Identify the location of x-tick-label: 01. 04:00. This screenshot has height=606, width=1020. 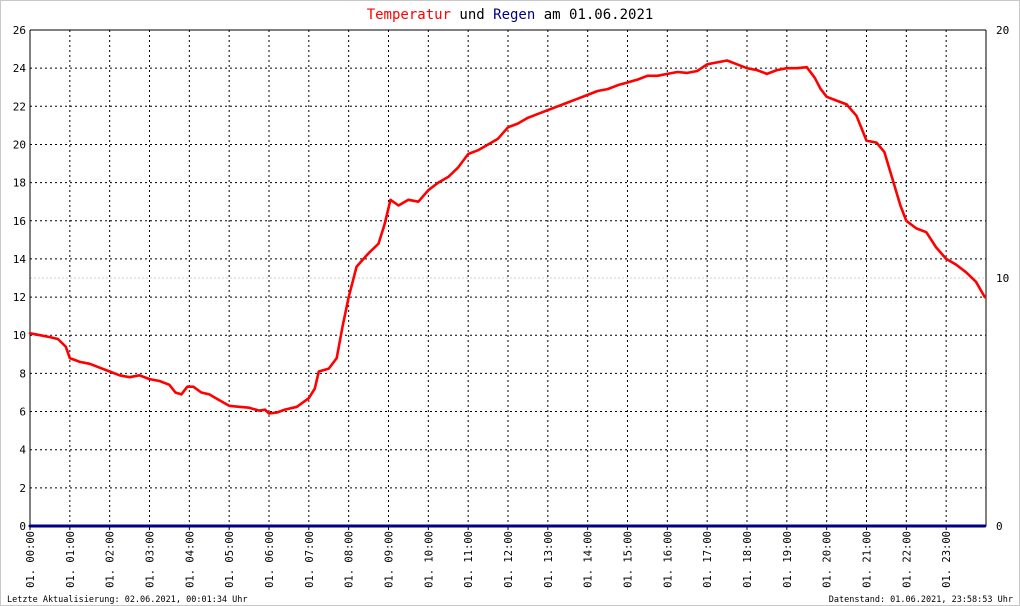
(190, 559).